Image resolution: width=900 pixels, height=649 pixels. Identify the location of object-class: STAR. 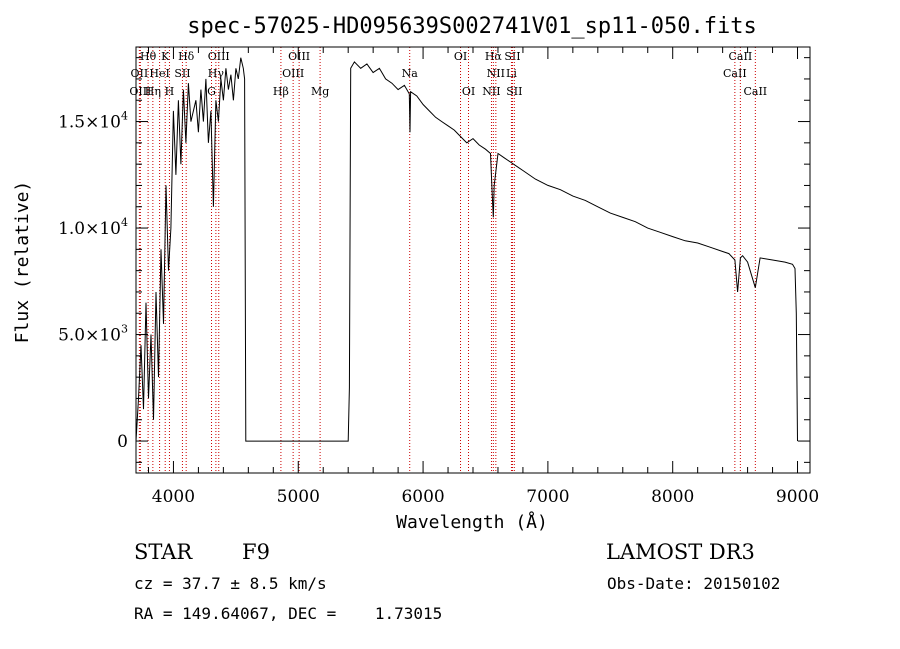
(163, 552).